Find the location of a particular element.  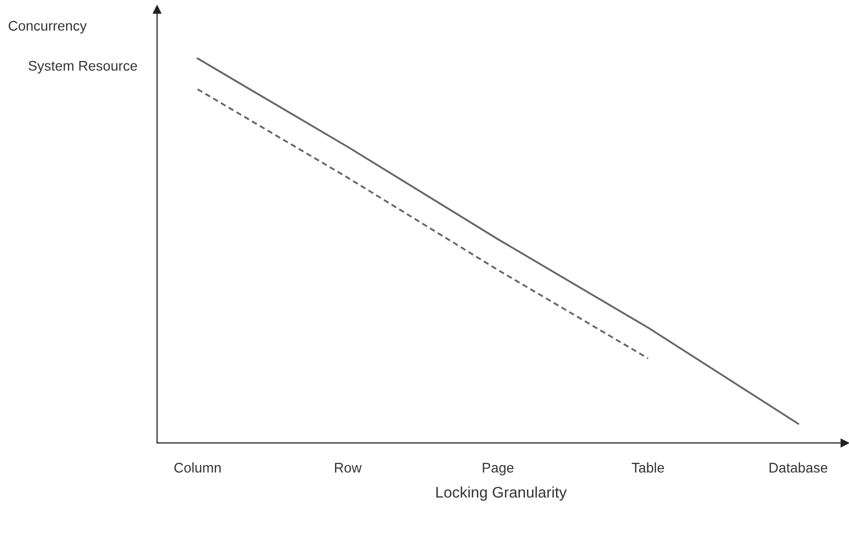

x-axis-title: Locking Granularity is located at coordinates (501, 493).